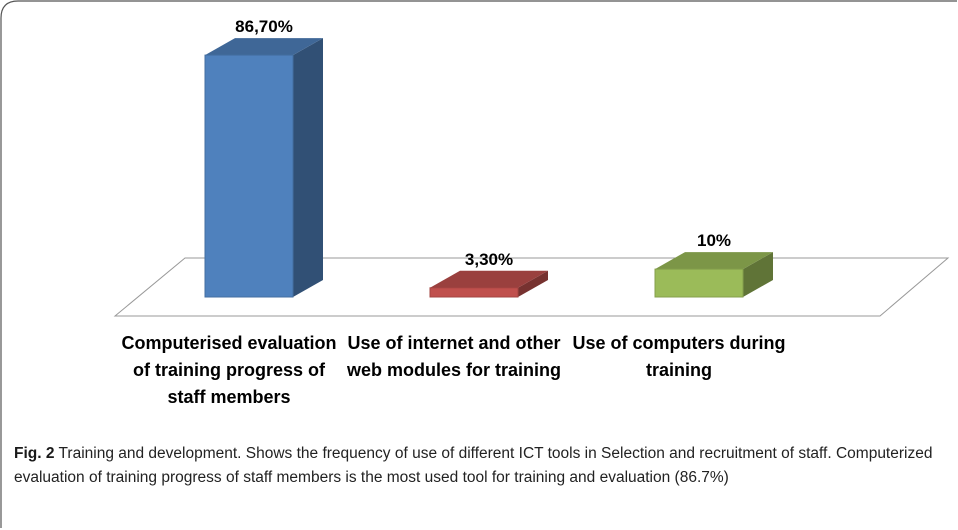 The image size is (958, 530). Describe the element at coordinates (34, 453) in the screenshot. I see `caption-label: Fig. 2` at that location.